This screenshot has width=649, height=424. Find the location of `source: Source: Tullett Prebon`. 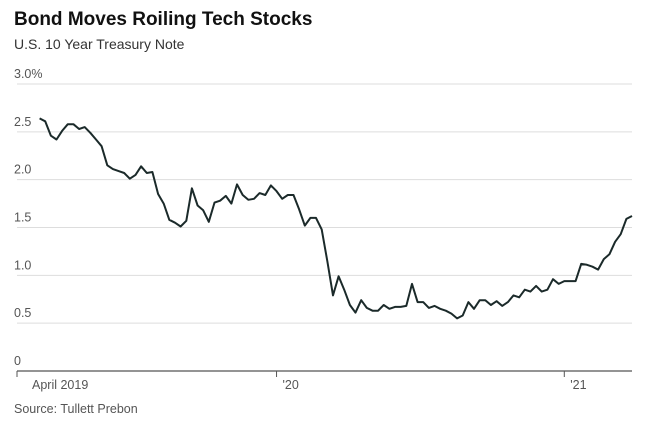

source: Source: Tullett Prebon is located at coordinates (76, 409).